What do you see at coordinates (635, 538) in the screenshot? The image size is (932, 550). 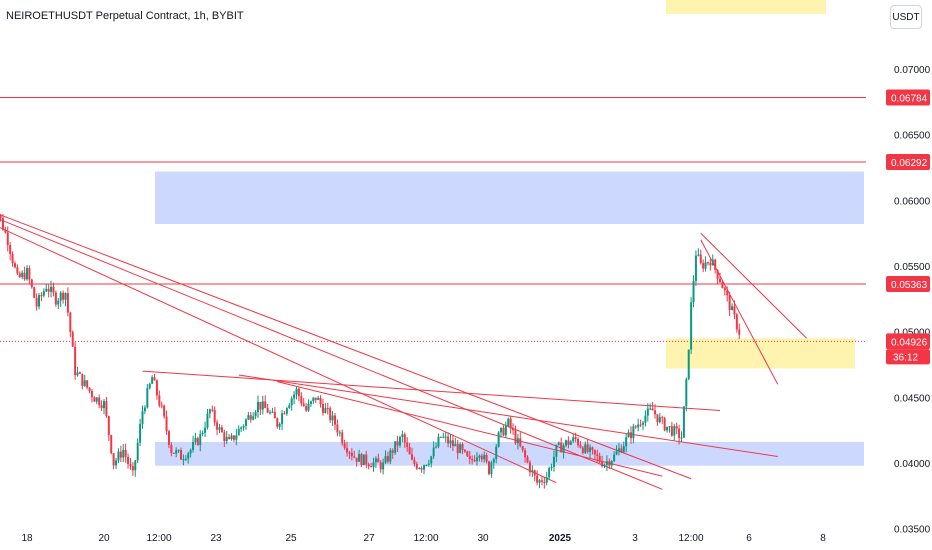 I see `x-tick-label: 3` at bounding box center [635, 538].